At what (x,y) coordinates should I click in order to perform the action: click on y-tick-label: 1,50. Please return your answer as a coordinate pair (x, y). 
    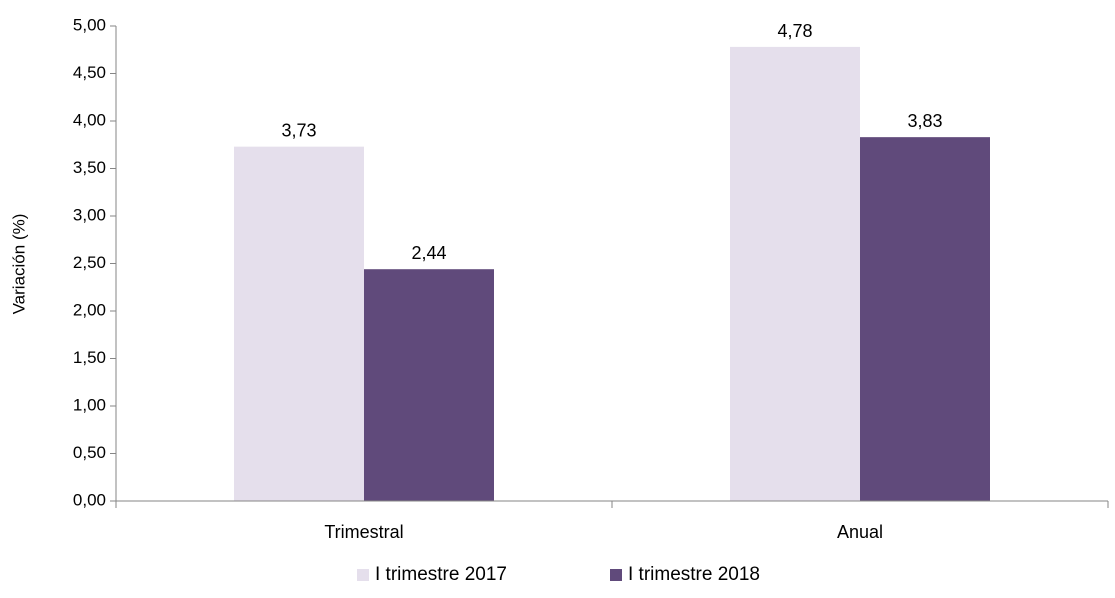
    Looking at the image, I should click on (89, 357).